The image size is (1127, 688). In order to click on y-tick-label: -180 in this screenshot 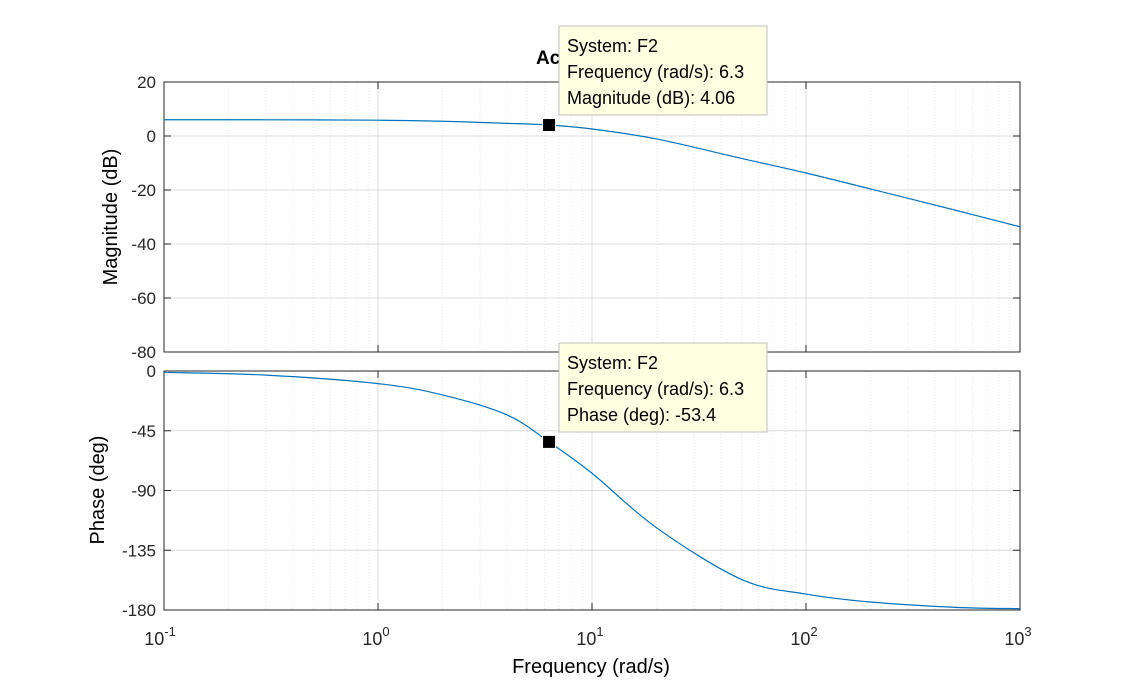, I will do `click(139, 610)`.